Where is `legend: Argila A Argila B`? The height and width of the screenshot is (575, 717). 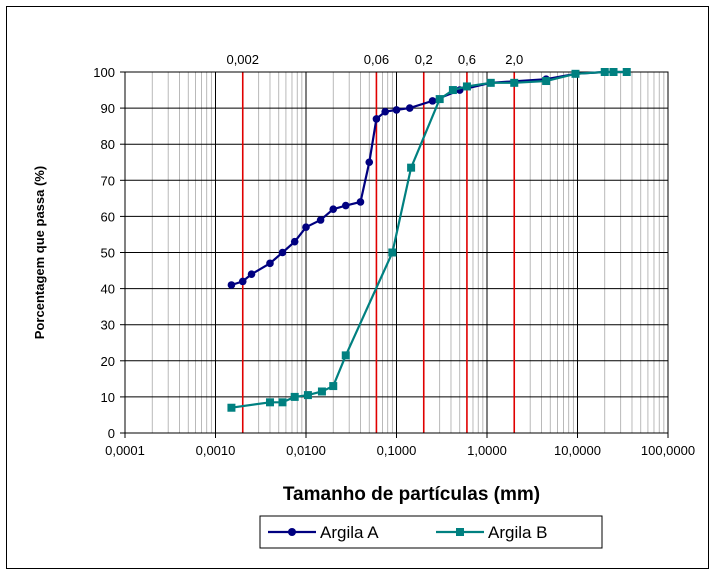
legend: Argila A Argila B is located at coordinates (431, 532).